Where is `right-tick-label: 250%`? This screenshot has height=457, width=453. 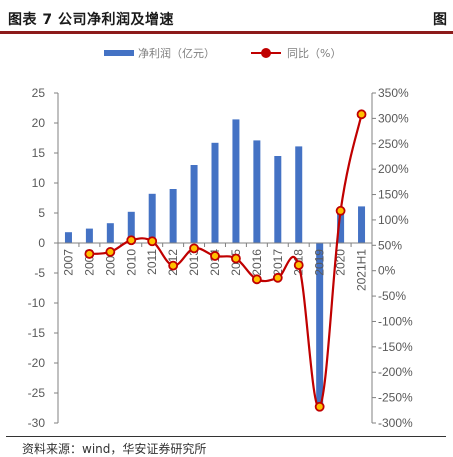 right-tick-label: 250% is located at coordinates (393, 144).